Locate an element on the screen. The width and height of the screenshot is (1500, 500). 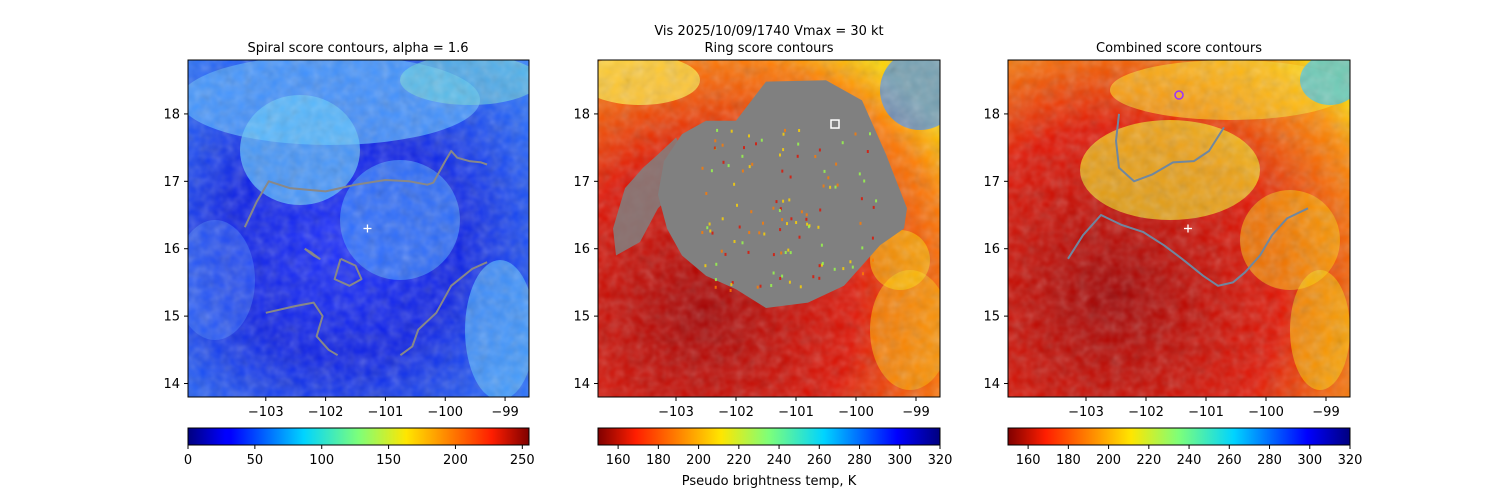
ring-mask is located at coordinates (760, 194).